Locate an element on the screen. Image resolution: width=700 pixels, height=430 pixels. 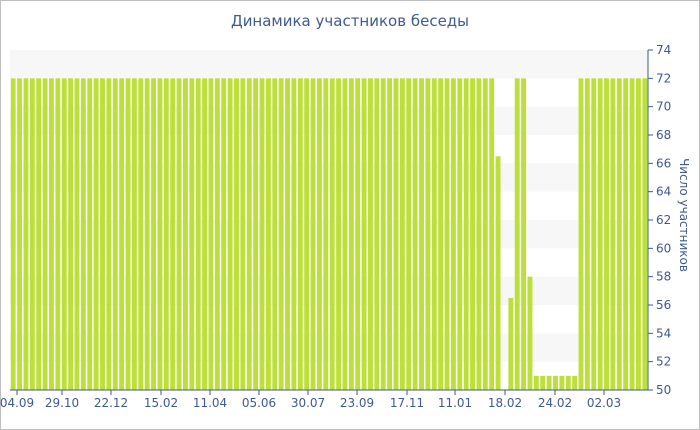
y-tick-label: 54 is located at coordinates (663, 333).